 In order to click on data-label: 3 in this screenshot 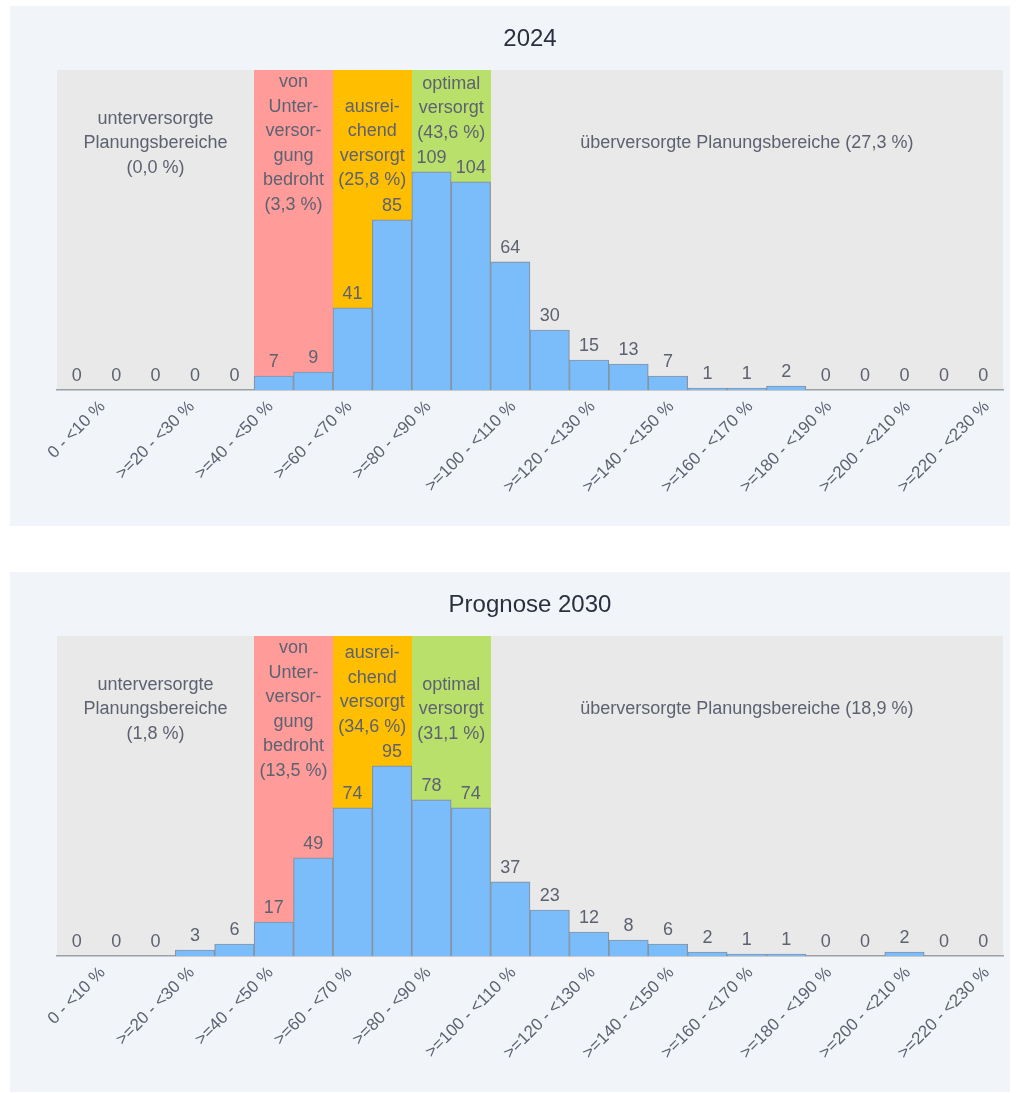, I will do `click(194, 934)`.